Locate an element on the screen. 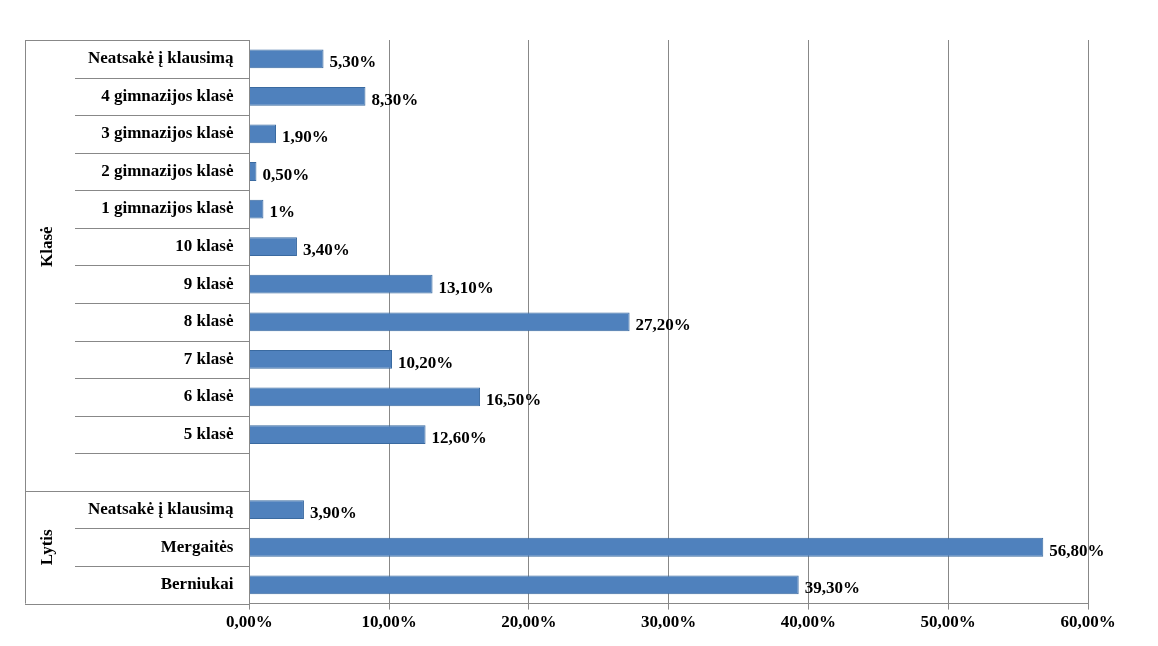 The height and width of the screenshot is (646, 1158). data-label: 0,50% is located at coordinates (286, 174).